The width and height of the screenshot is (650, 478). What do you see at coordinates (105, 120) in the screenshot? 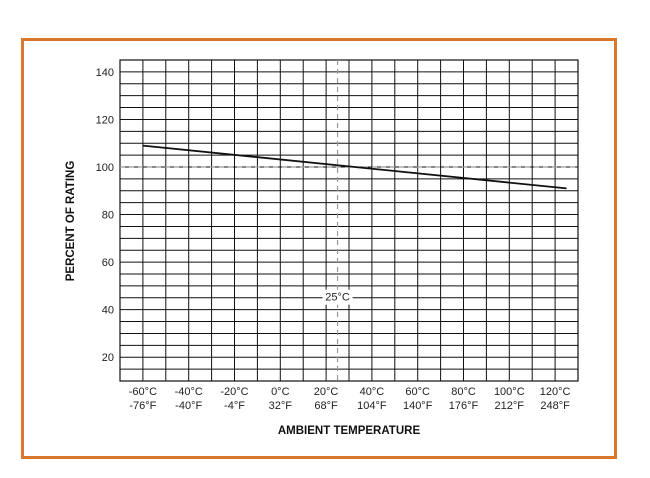
I see `y-tick-label: 120` at bounding box center [105, 120].